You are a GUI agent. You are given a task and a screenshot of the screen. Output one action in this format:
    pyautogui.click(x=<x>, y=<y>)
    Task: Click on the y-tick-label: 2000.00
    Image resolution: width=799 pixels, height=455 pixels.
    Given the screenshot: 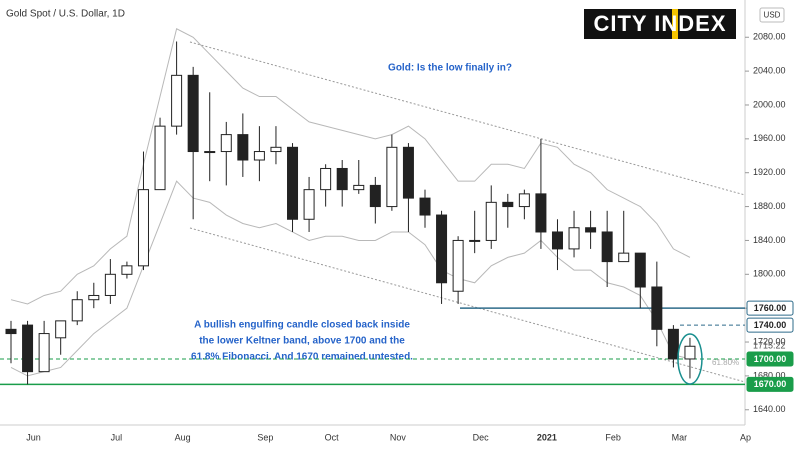 What is the action you would take?
    pyautogui.click(x=769, y=104)
    